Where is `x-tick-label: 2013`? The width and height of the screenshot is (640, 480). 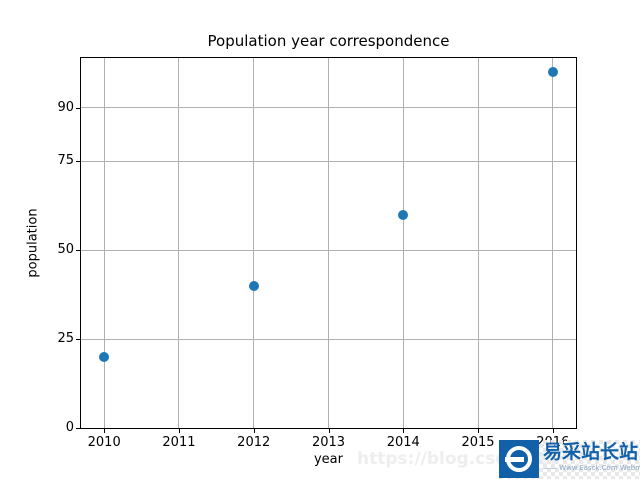
x-tick-label: 2013 is located at coordinates (328, 442).